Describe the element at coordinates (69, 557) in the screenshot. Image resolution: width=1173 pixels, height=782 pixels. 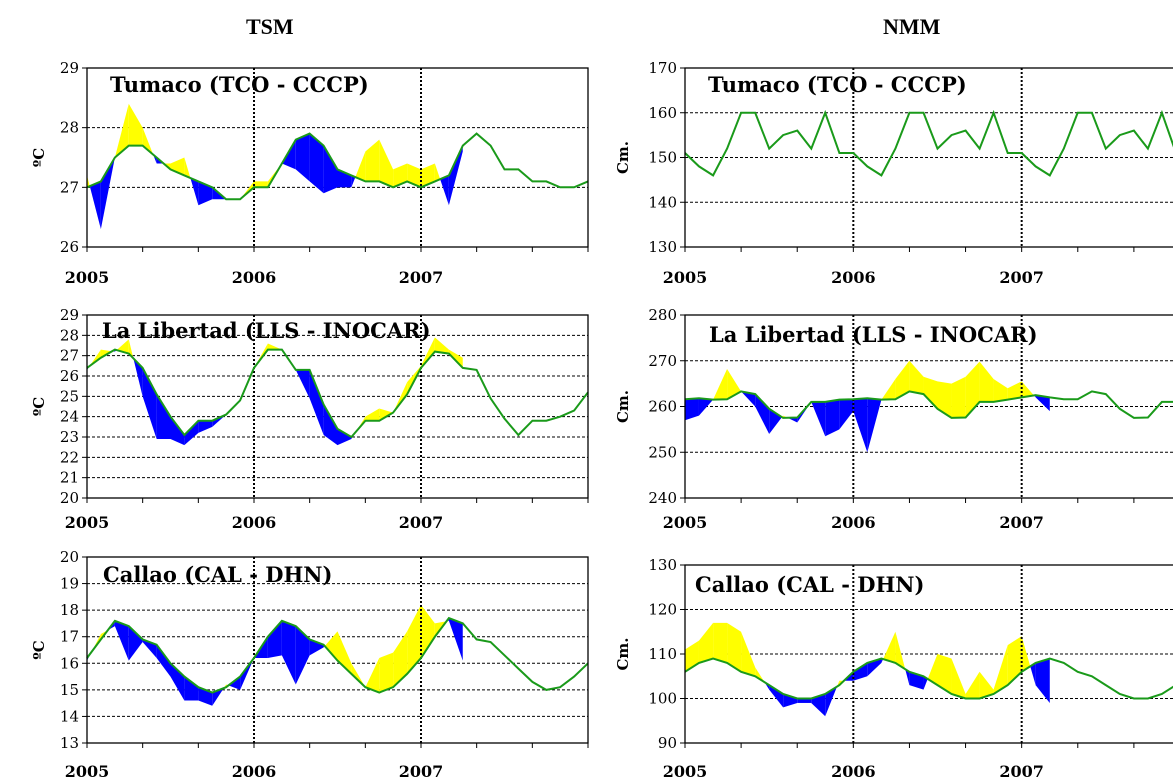
I see `y-tick-label: 20` at that location.